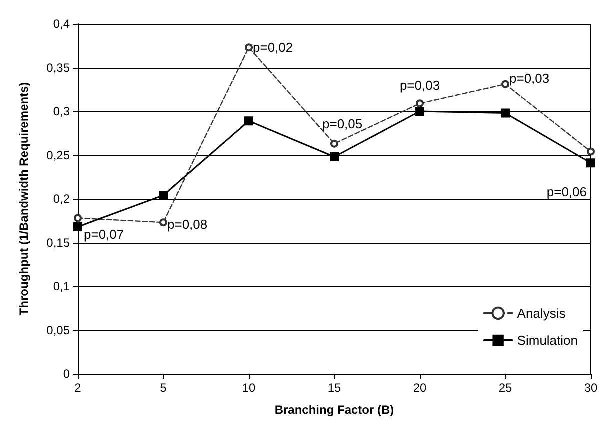  I want to click on legend-label: Simulation, so click(547, 340).